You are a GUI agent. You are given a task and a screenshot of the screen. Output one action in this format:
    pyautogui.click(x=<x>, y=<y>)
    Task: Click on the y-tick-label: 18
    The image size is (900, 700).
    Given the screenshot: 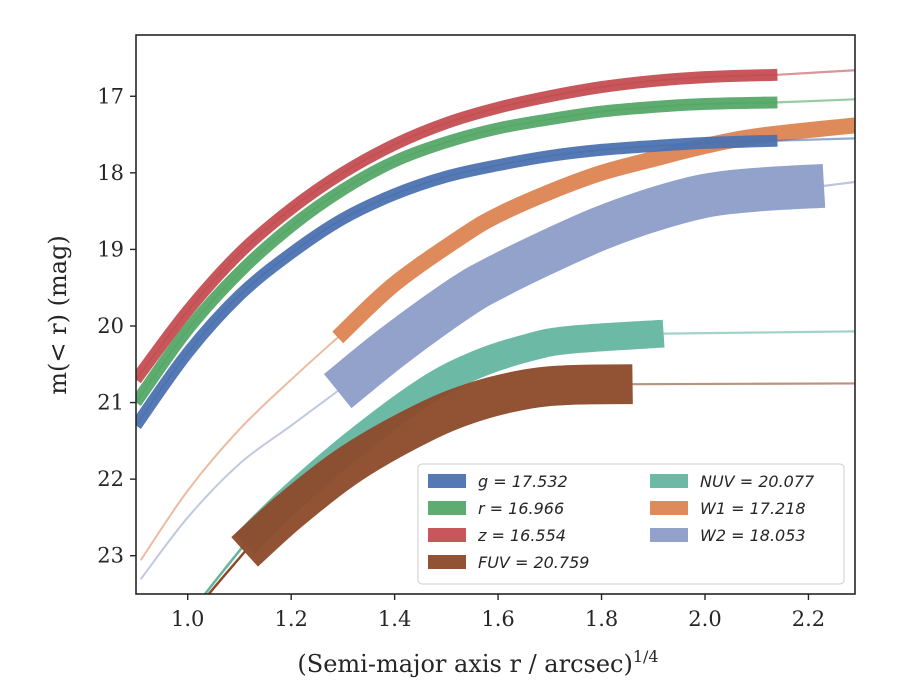 What is the action you would take?
    pyautogui.click(x=110, y=173)
    